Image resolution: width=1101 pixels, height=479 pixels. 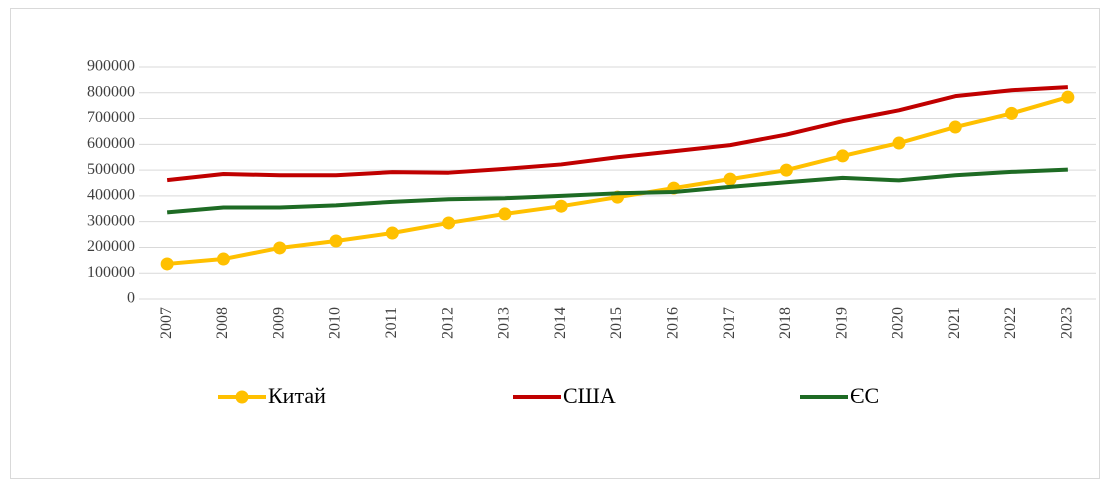 I want to click on y-tick-label: 100000, so click(x=111, y=272).